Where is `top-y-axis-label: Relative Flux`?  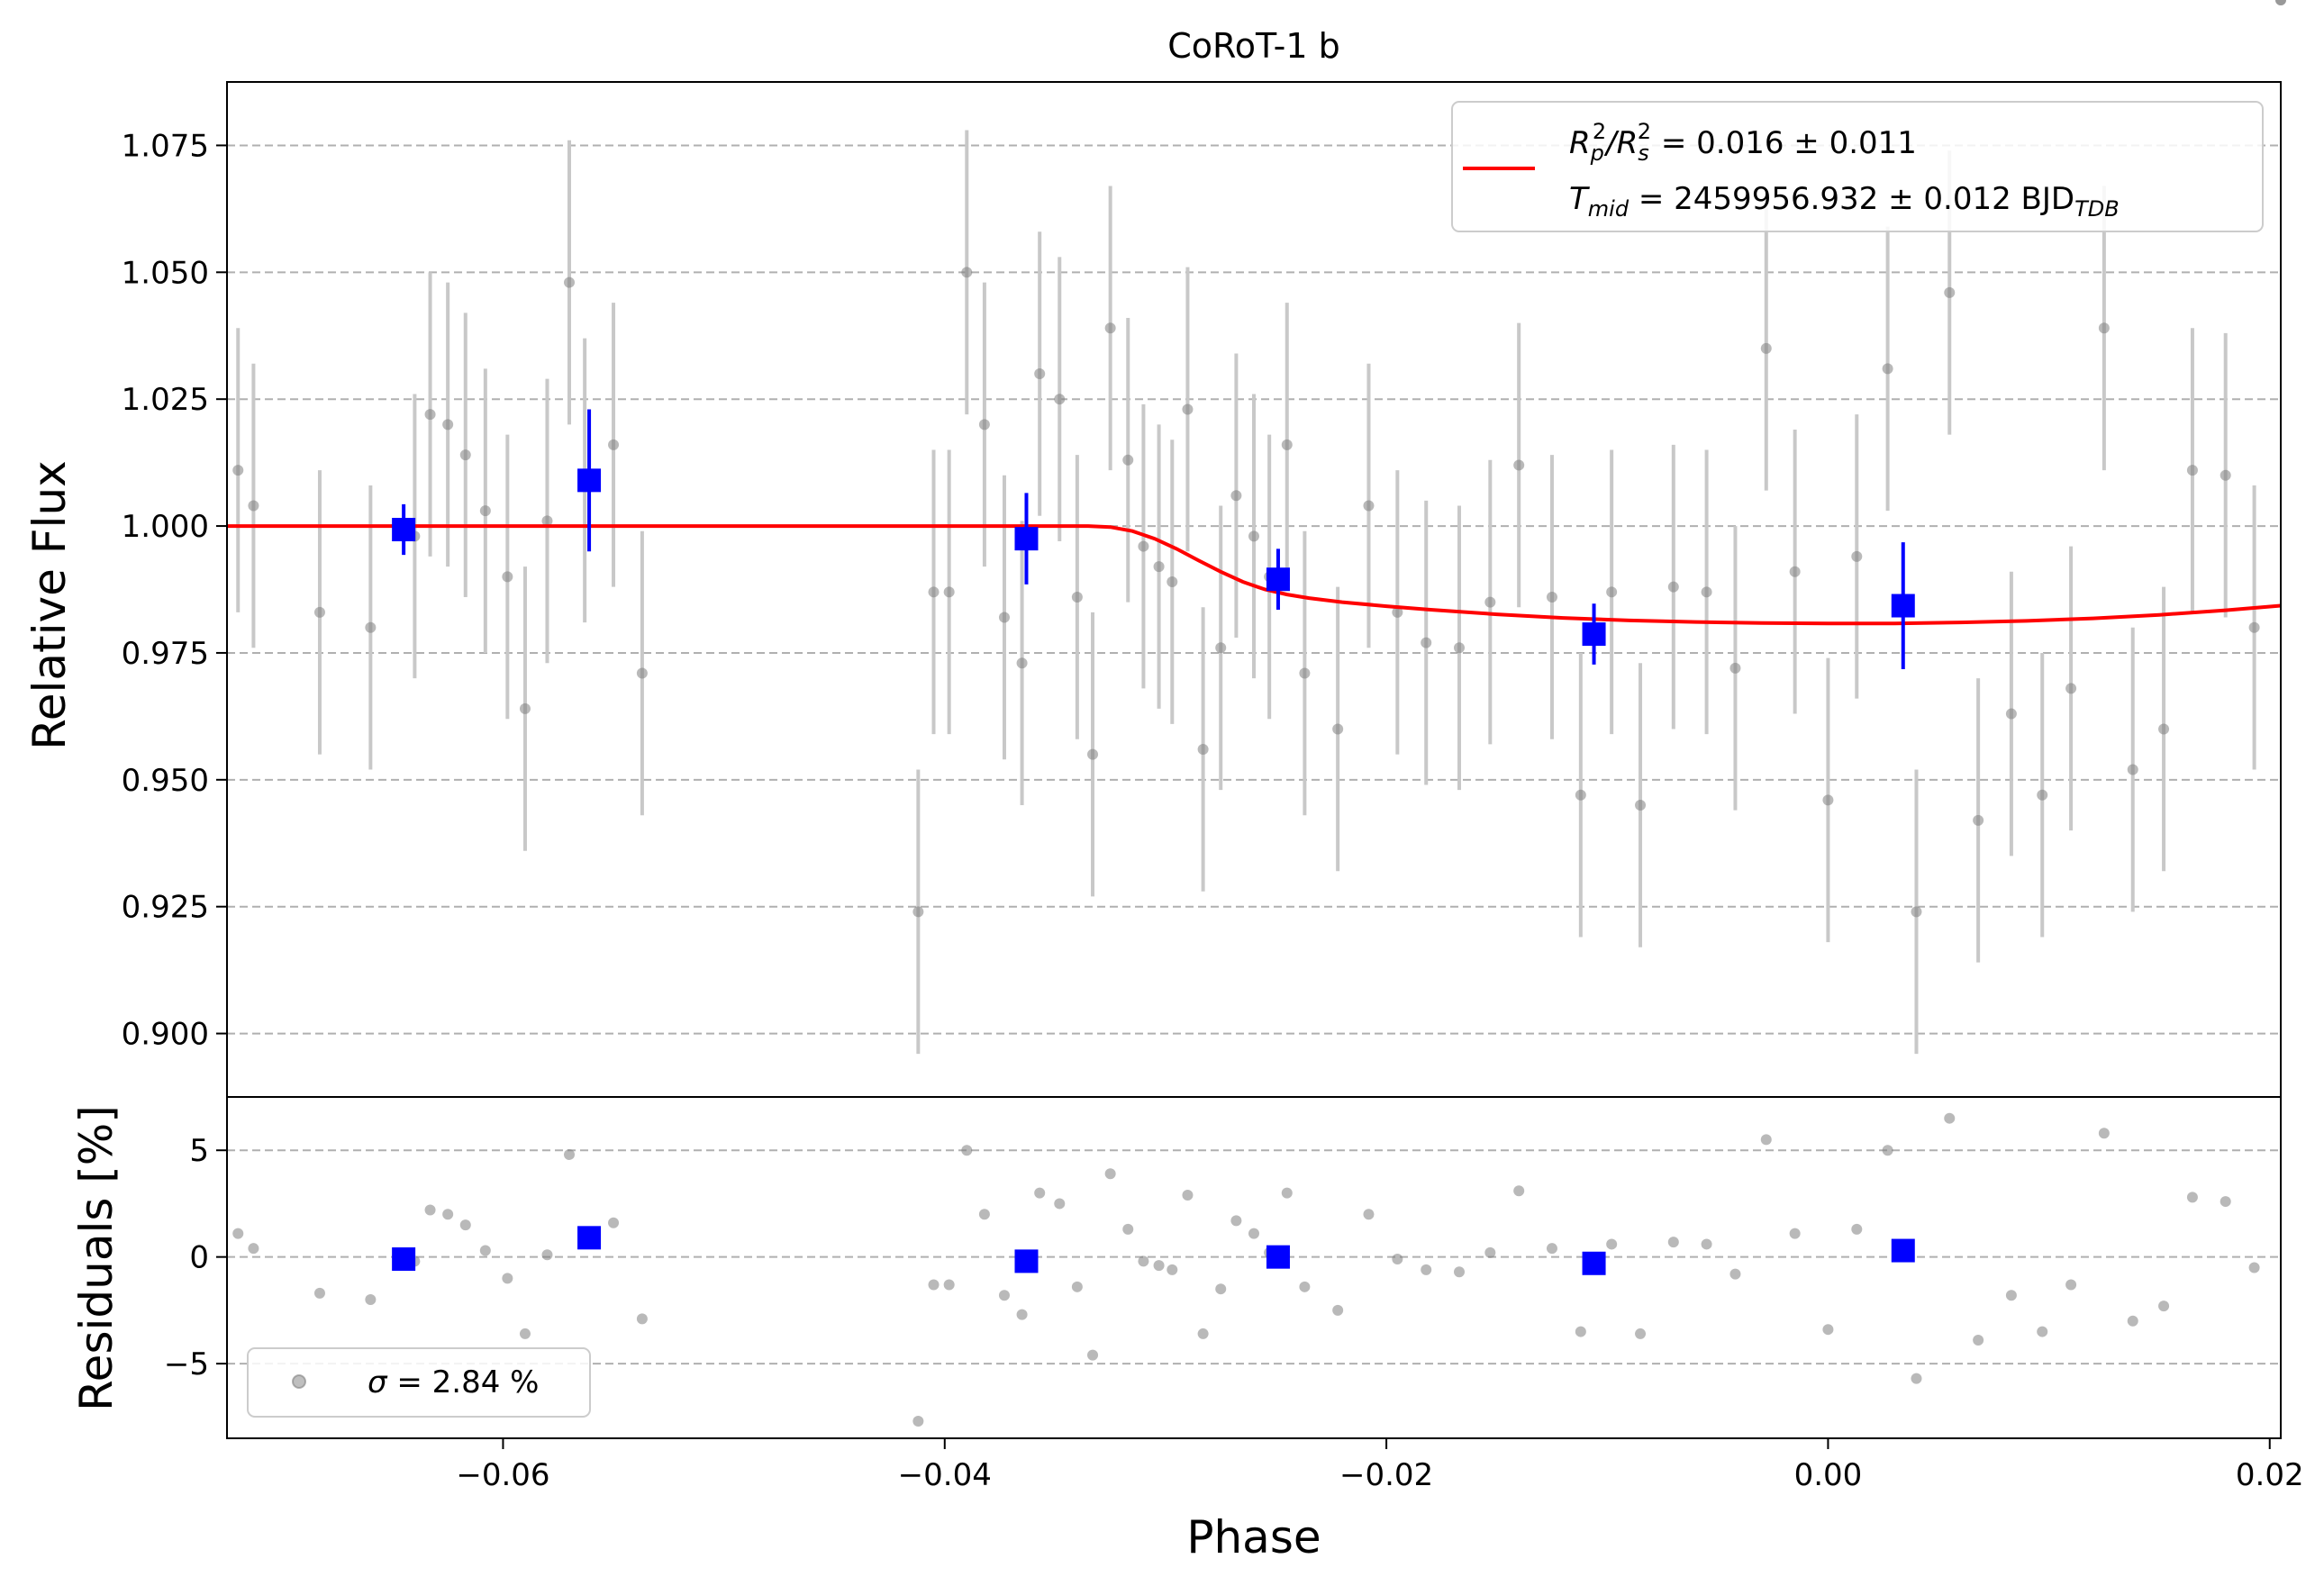 top-y-axis-label: Relative Flux is located at coordinates (50, 604).